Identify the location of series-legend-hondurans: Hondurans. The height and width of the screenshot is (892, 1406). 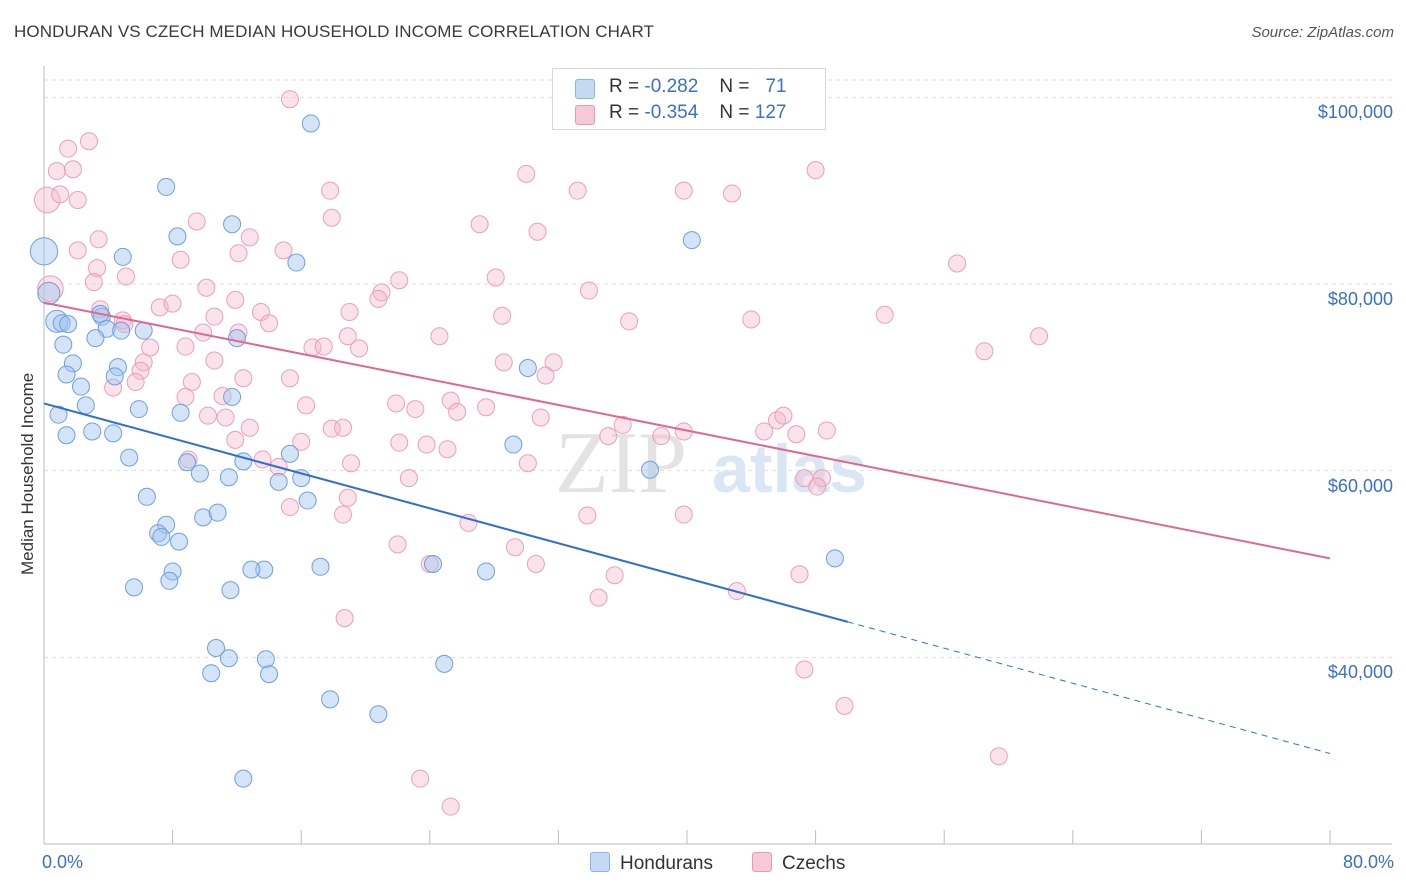
(651, 863).